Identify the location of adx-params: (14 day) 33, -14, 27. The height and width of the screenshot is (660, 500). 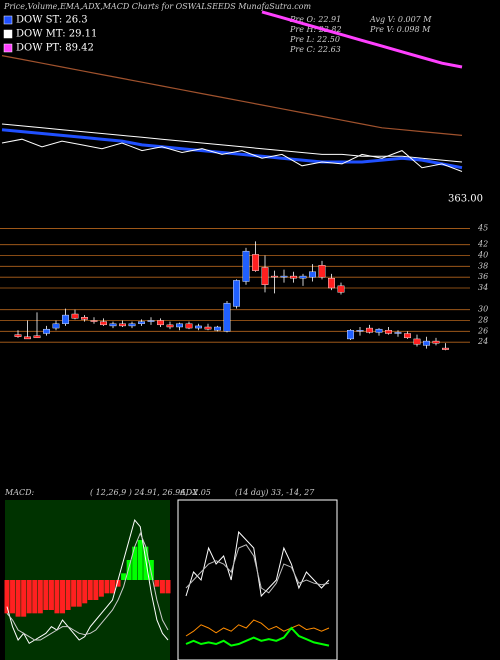
(275, 492).